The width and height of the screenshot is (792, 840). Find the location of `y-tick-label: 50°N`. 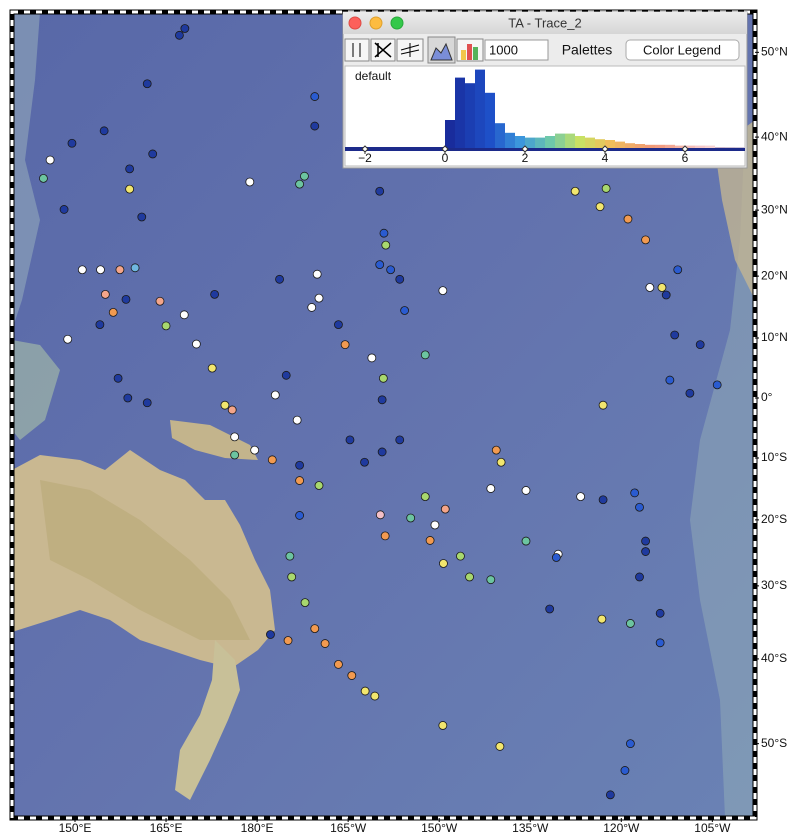

y-tick-label: 50°N is located at coordinates (774, 52).